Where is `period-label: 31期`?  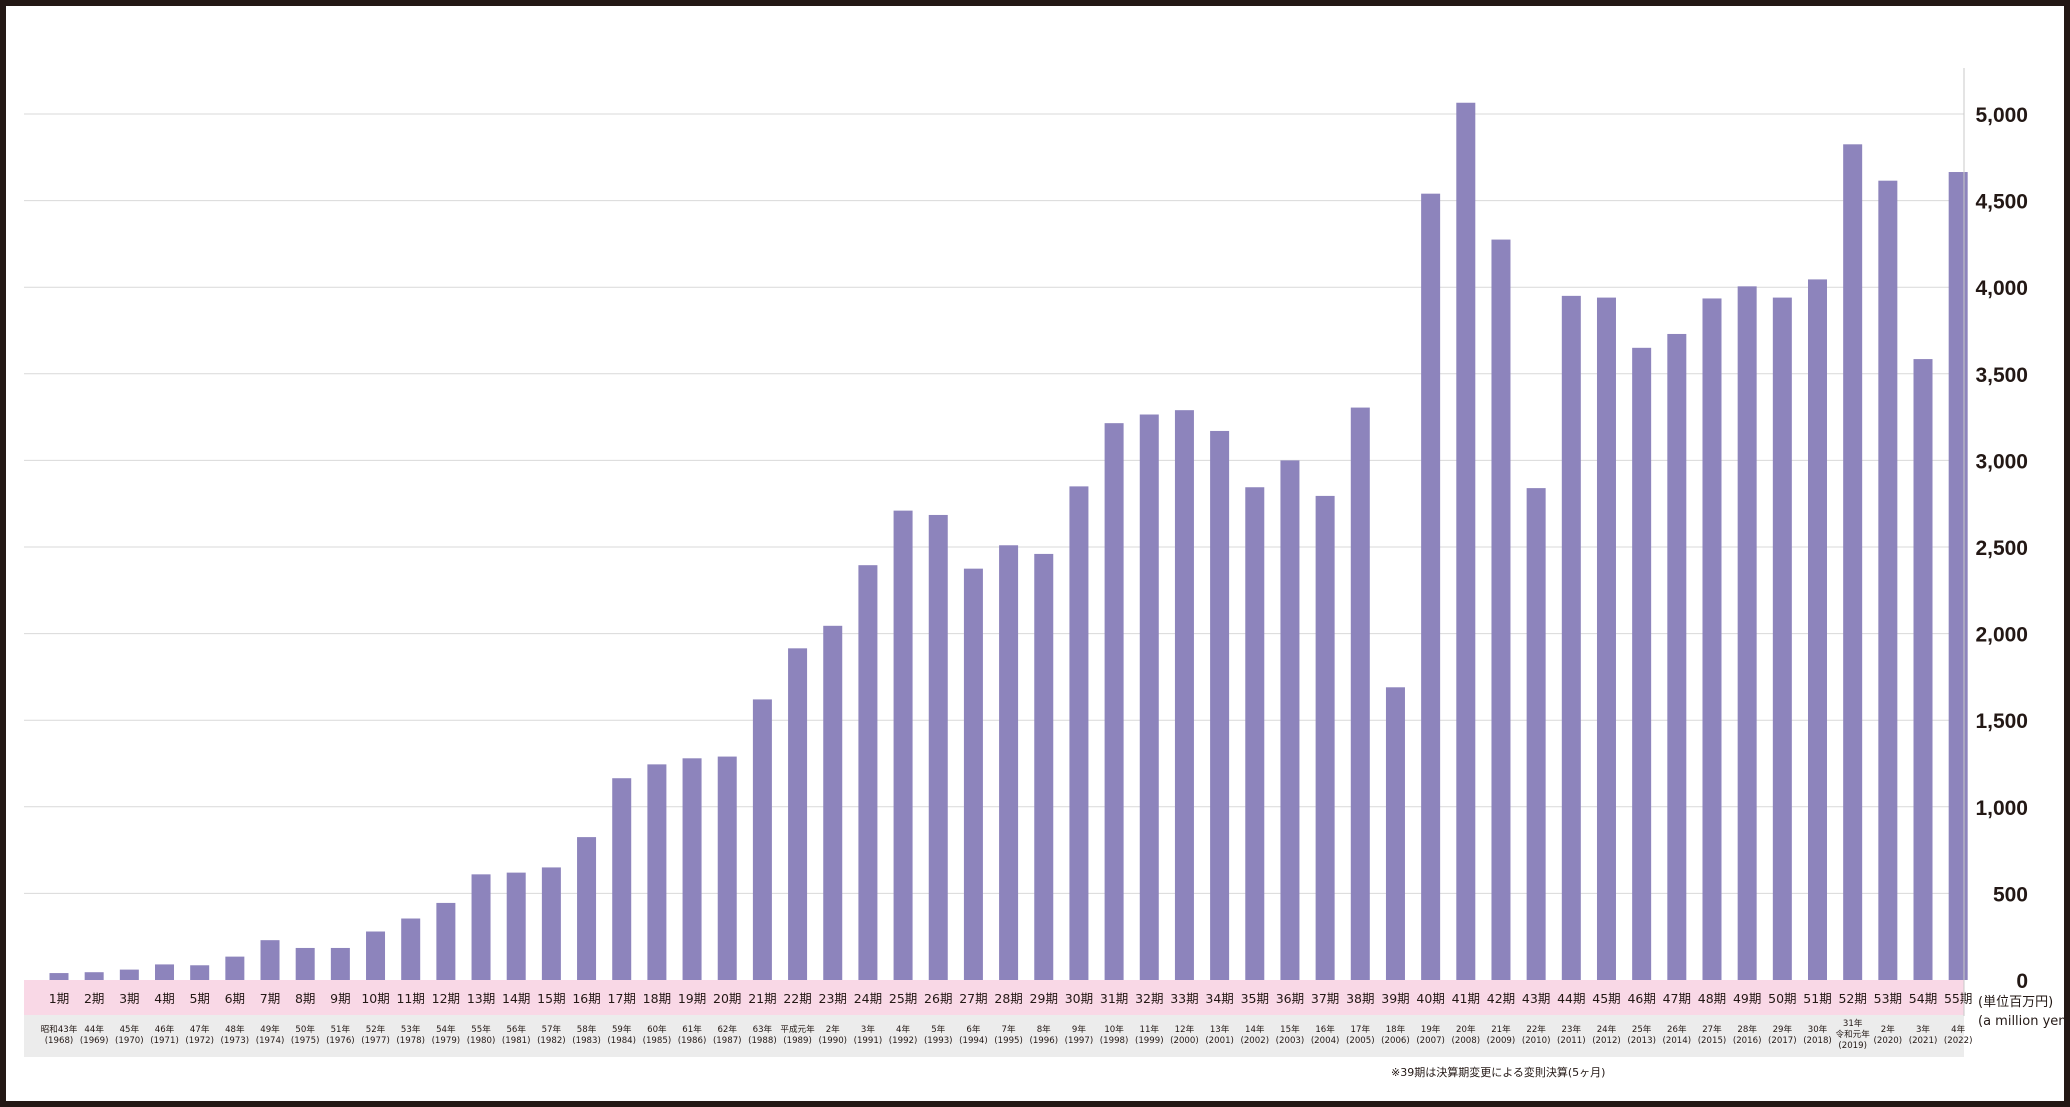 period-label: 31期 is located at coordinates (1114, 998).